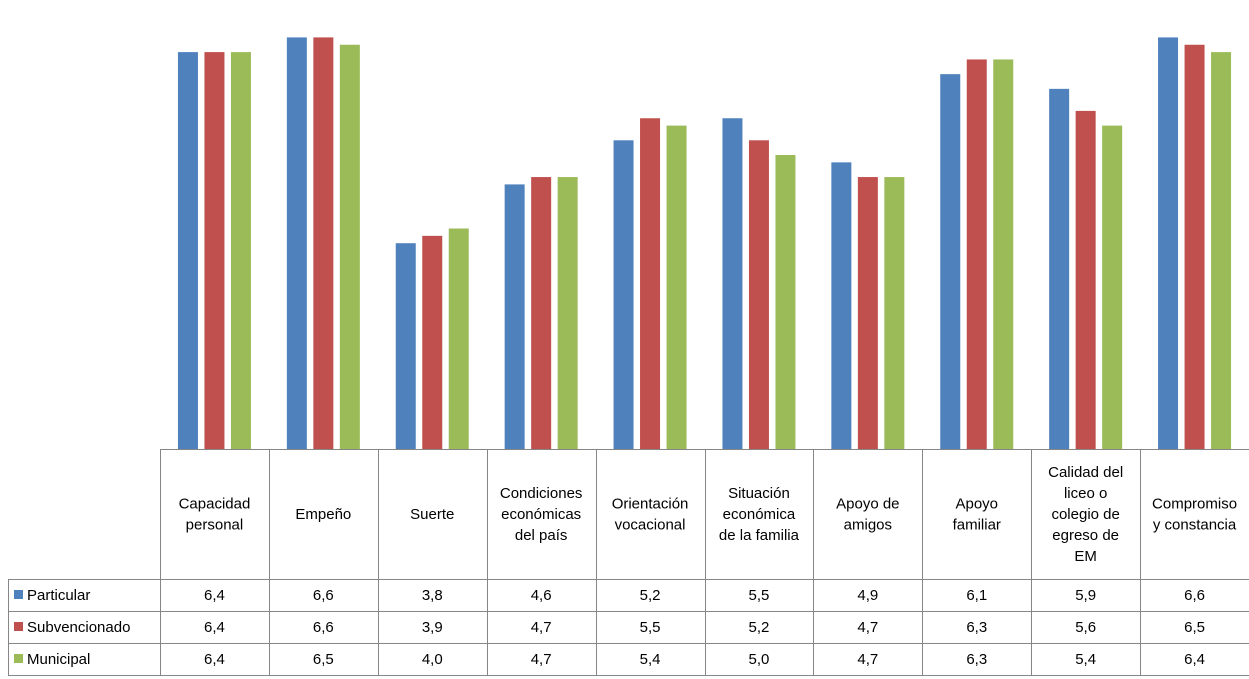  What do you see at coordinates (650, 595) in the screenshot?
I see `data-label-particular: 5,2` at bounding box center [650, 595].